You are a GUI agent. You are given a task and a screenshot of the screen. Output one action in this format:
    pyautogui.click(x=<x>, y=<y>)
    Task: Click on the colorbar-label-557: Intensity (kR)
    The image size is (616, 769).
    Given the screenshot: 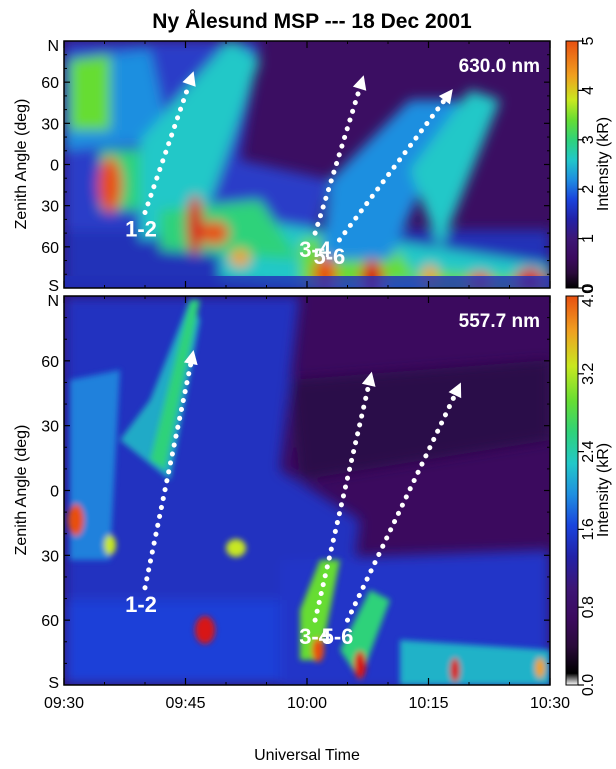 What is the action you would take?
    pyautogui.click(x=603, y=490)
    